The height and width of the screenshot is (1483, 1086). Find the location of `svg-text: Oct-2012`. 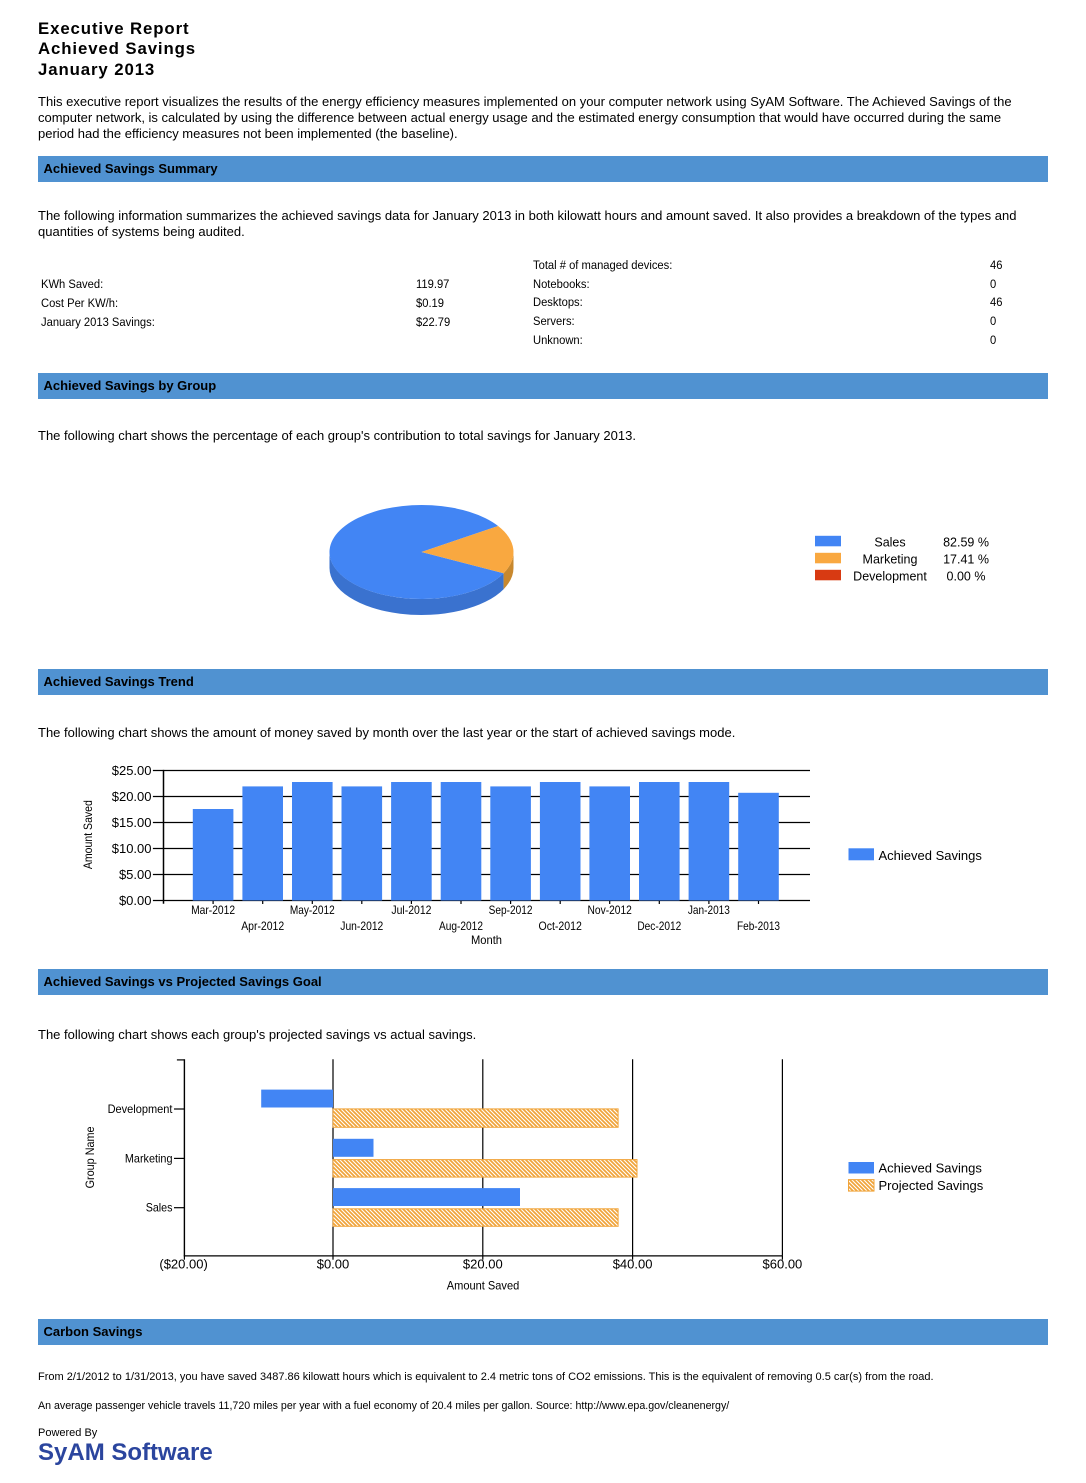

svg-text: Oct-2012 is located at coordinates (561, 926).